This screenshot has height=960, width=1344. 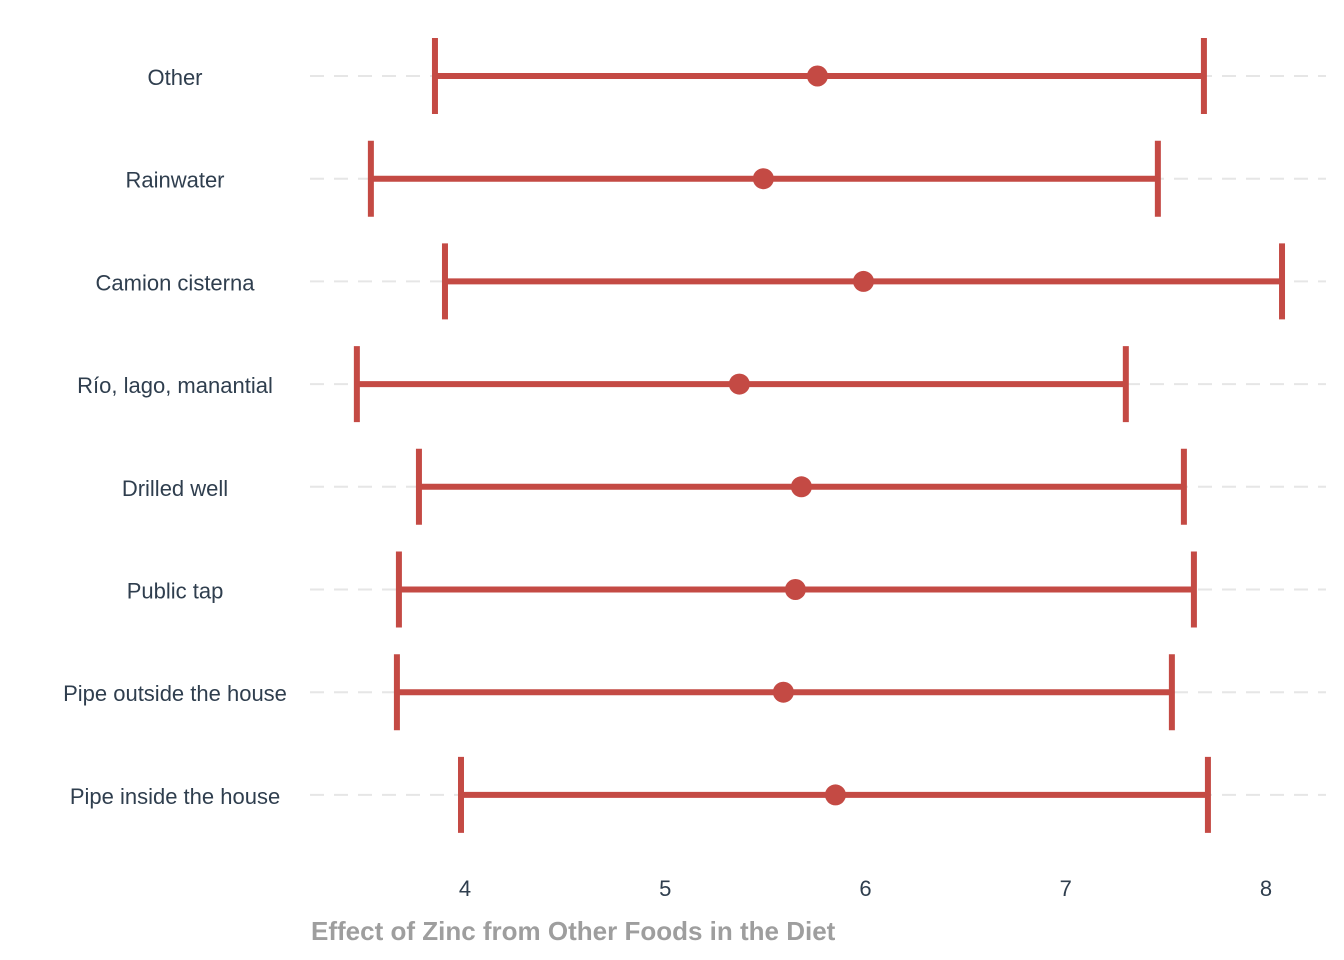 I want to click on x-tick-label: 6, so click(x=865, y=888).